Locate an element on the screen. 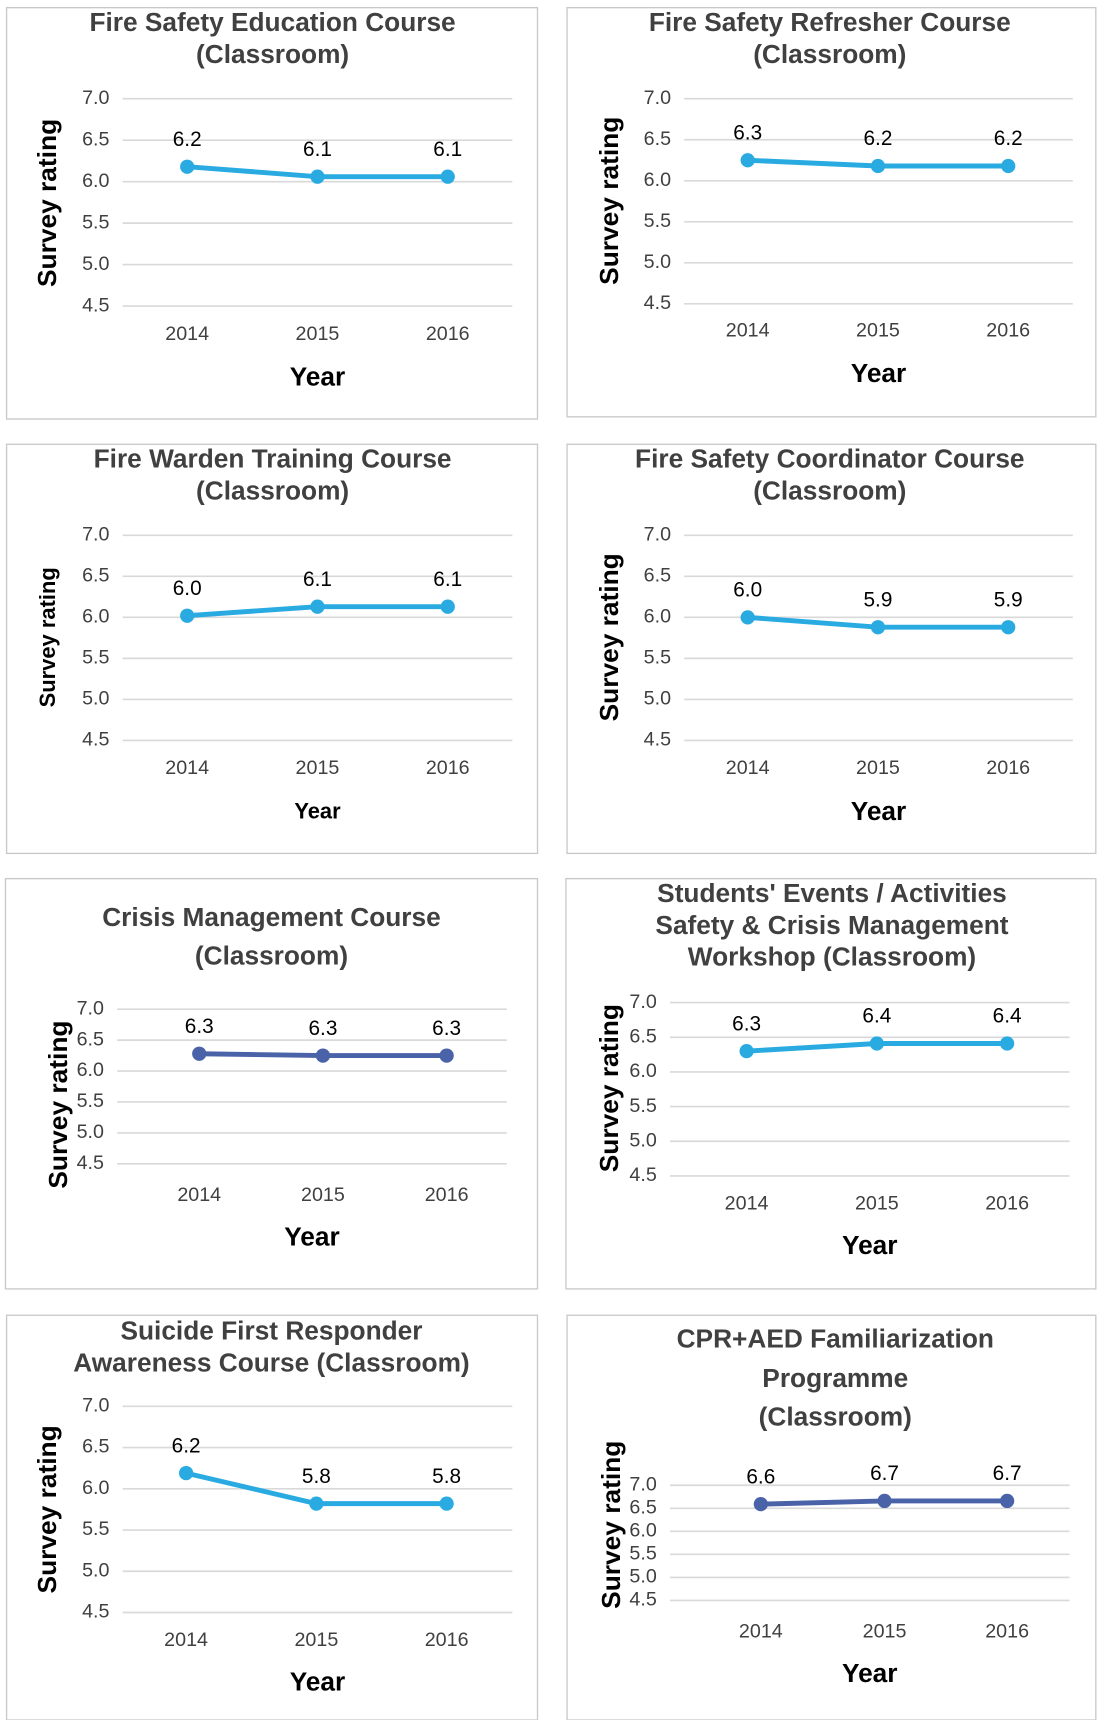  chart-title: Crisis Management Course is located at coordinates (271, 917).